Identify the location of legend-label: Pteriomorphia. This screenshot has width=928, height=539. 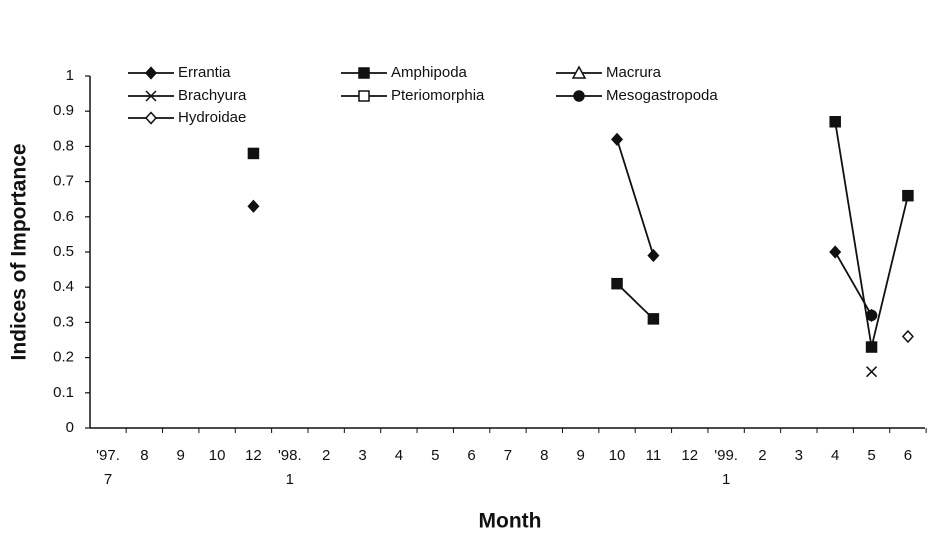
(438, 95).